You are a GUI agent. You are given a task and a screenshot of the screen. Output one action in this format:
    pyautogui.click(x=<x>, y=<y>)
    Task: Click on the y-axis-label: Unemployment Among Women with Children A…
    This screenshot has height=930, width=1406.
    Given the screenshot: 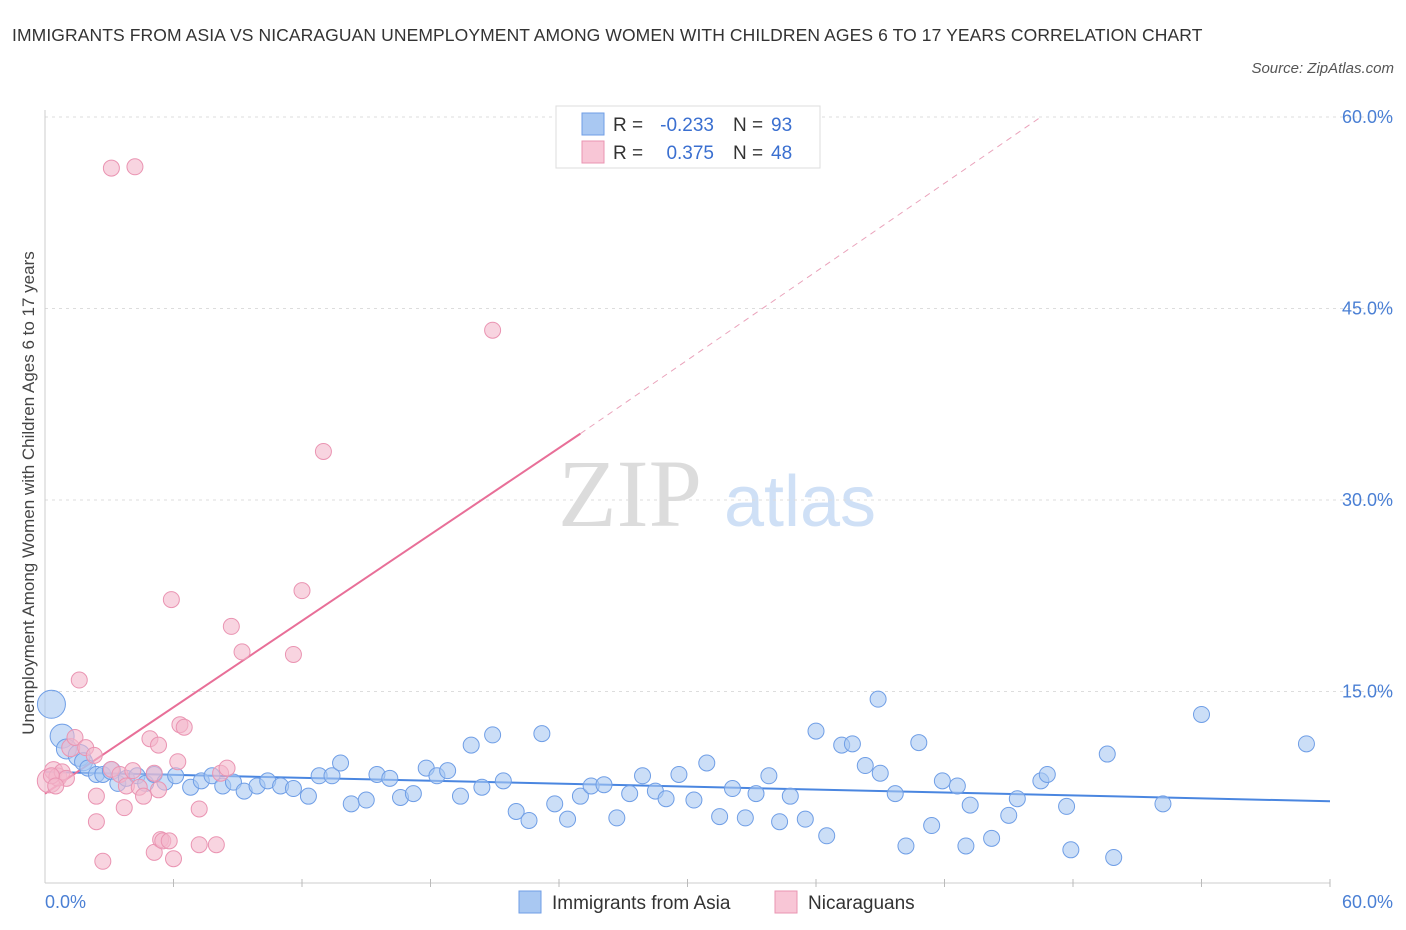 What is the action you would take?
    pyautogui.click(x=28, y=493)
    